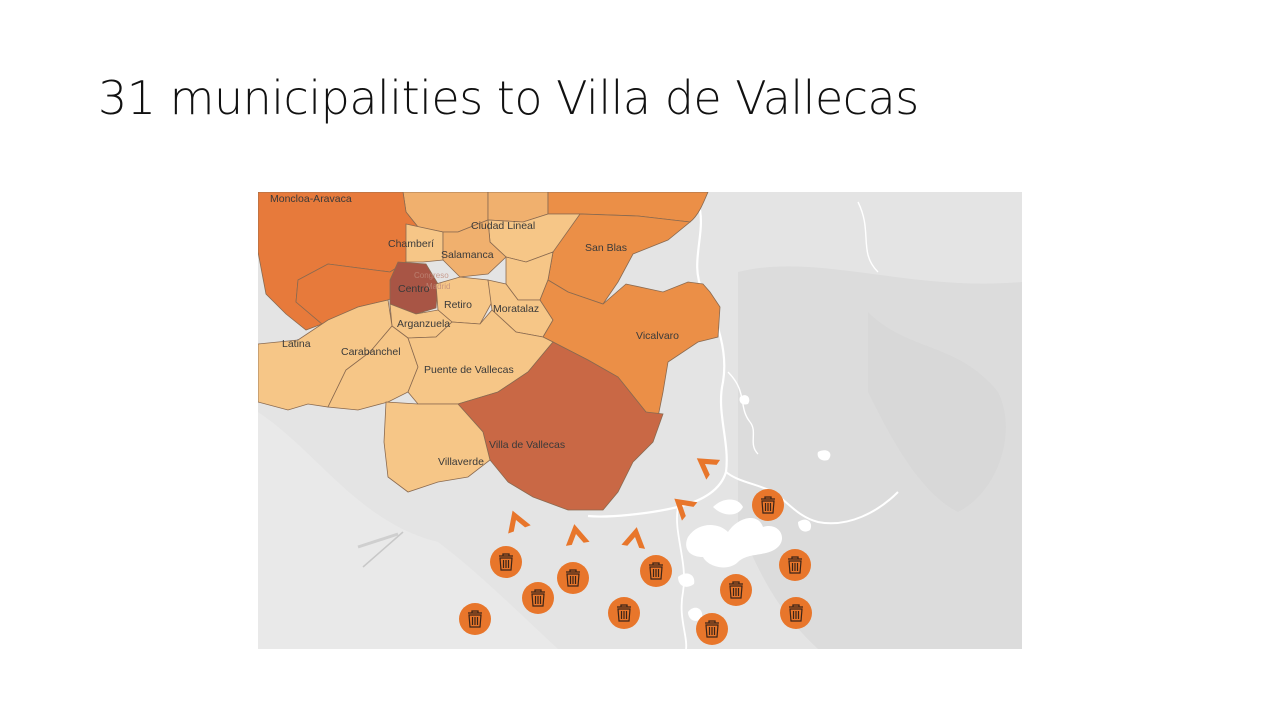 The image size is (1280, 720). What do you see at coordinates (503, 226) in the screenshot?
I see `label-ciudad-lineal: Ciudad Lineal` at bounding box center [503, 226].